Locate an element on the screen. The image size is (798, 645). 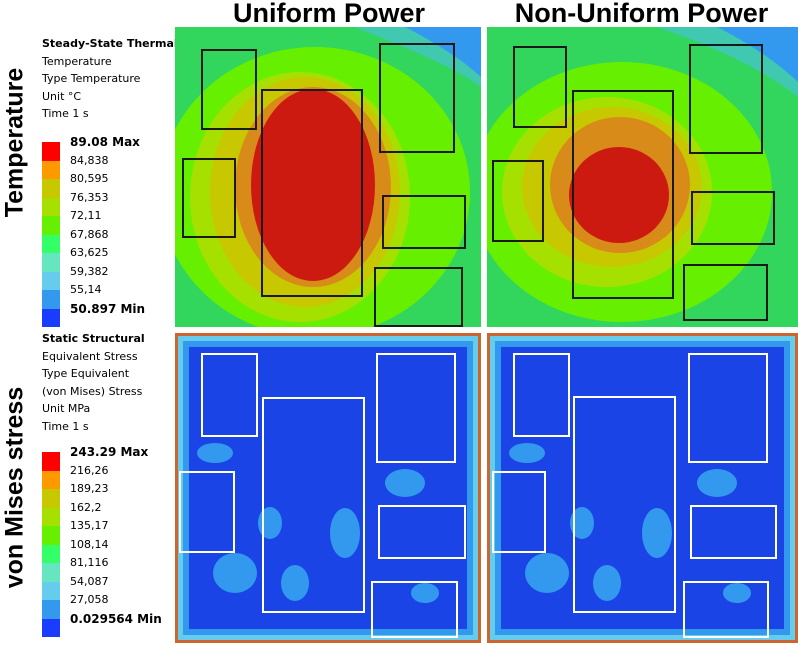
thermal-color-scale is located at coordinates (51, 234).